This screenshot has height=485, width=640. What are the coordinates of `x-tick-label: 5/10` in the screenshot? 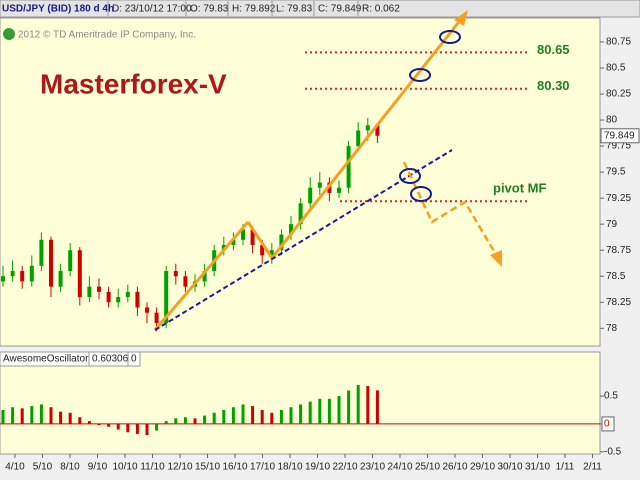 It's located at (43, 467).